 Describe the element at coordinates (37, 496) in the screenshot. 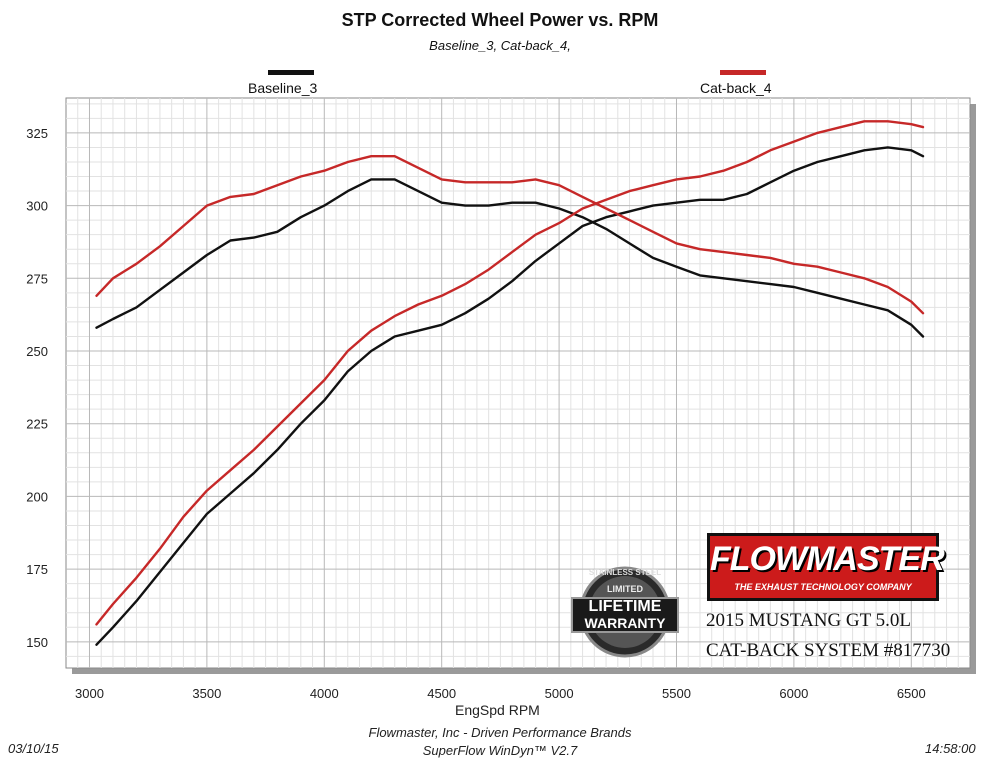

I see `y-tick-label: 200` at that location.